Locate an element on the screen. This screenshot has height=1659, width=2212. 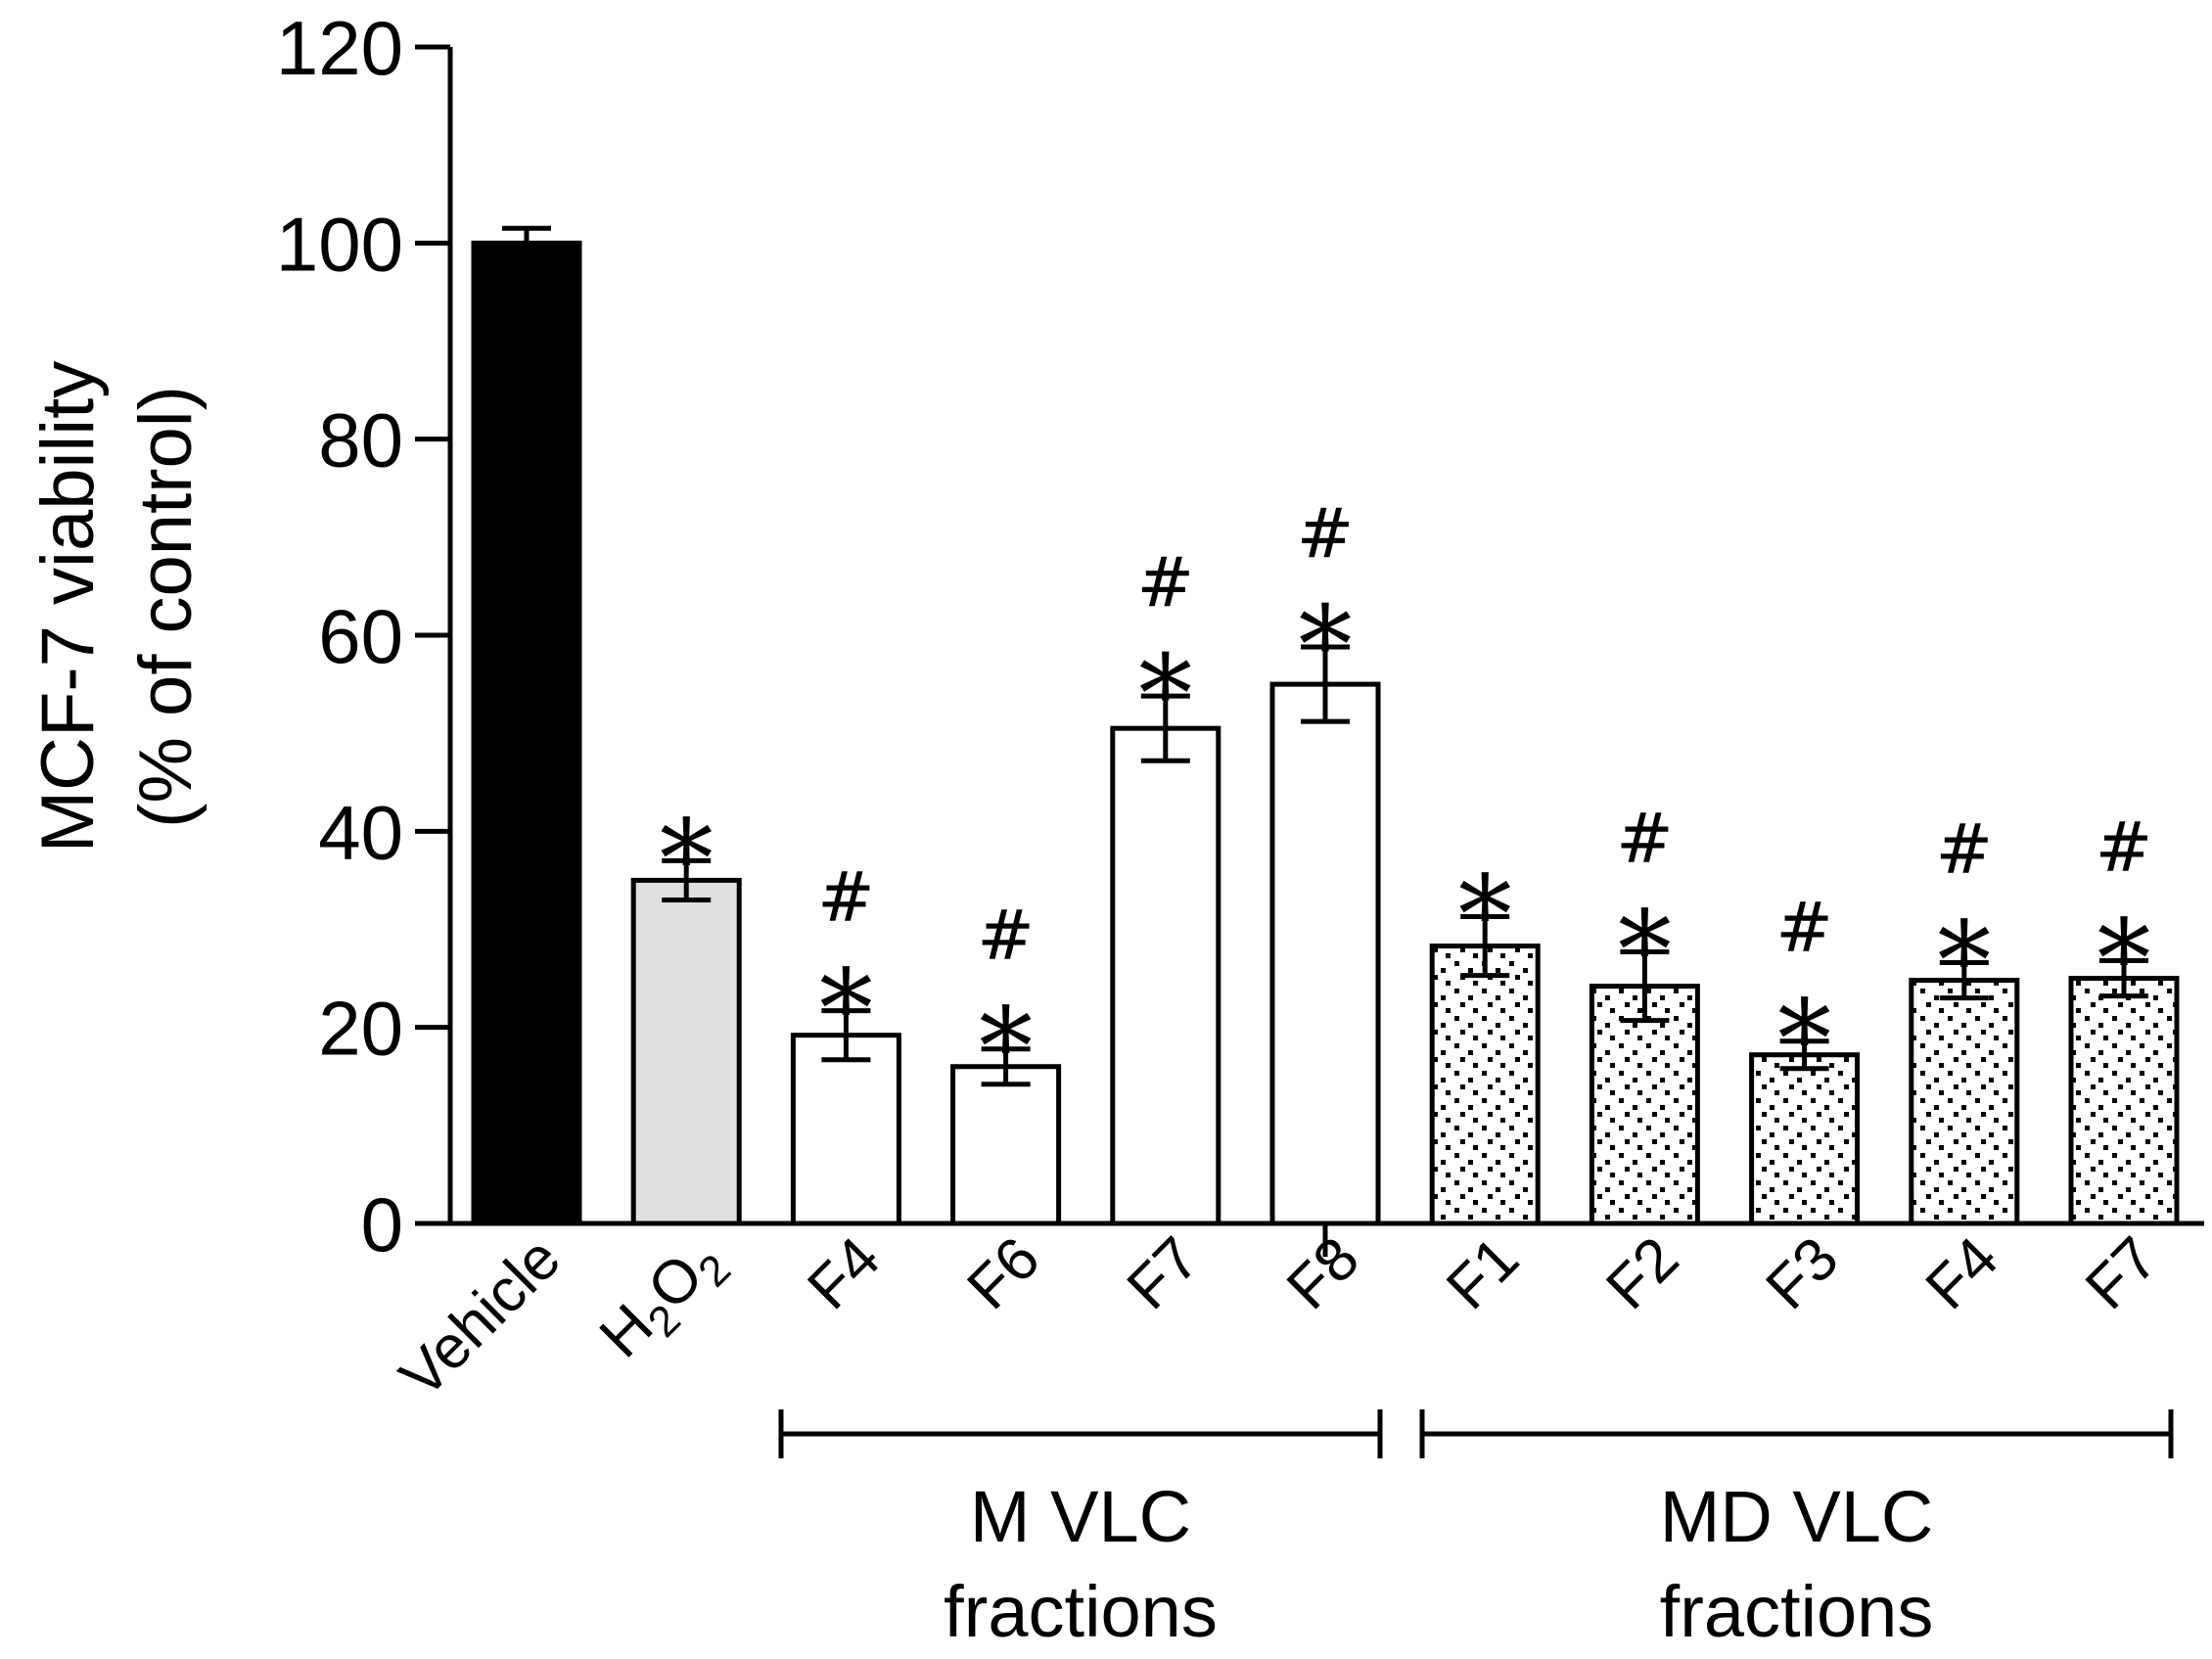
group-brackets-layer: M VLC fractions MD VLC fractions is located at coordinates (1476, 1530).